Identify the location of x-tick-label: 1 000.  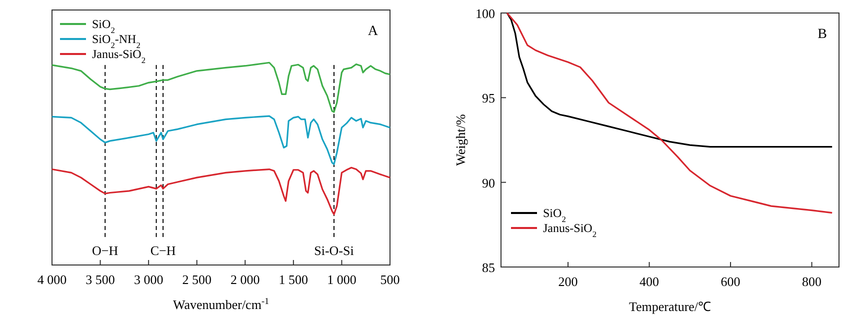
(341, 279).